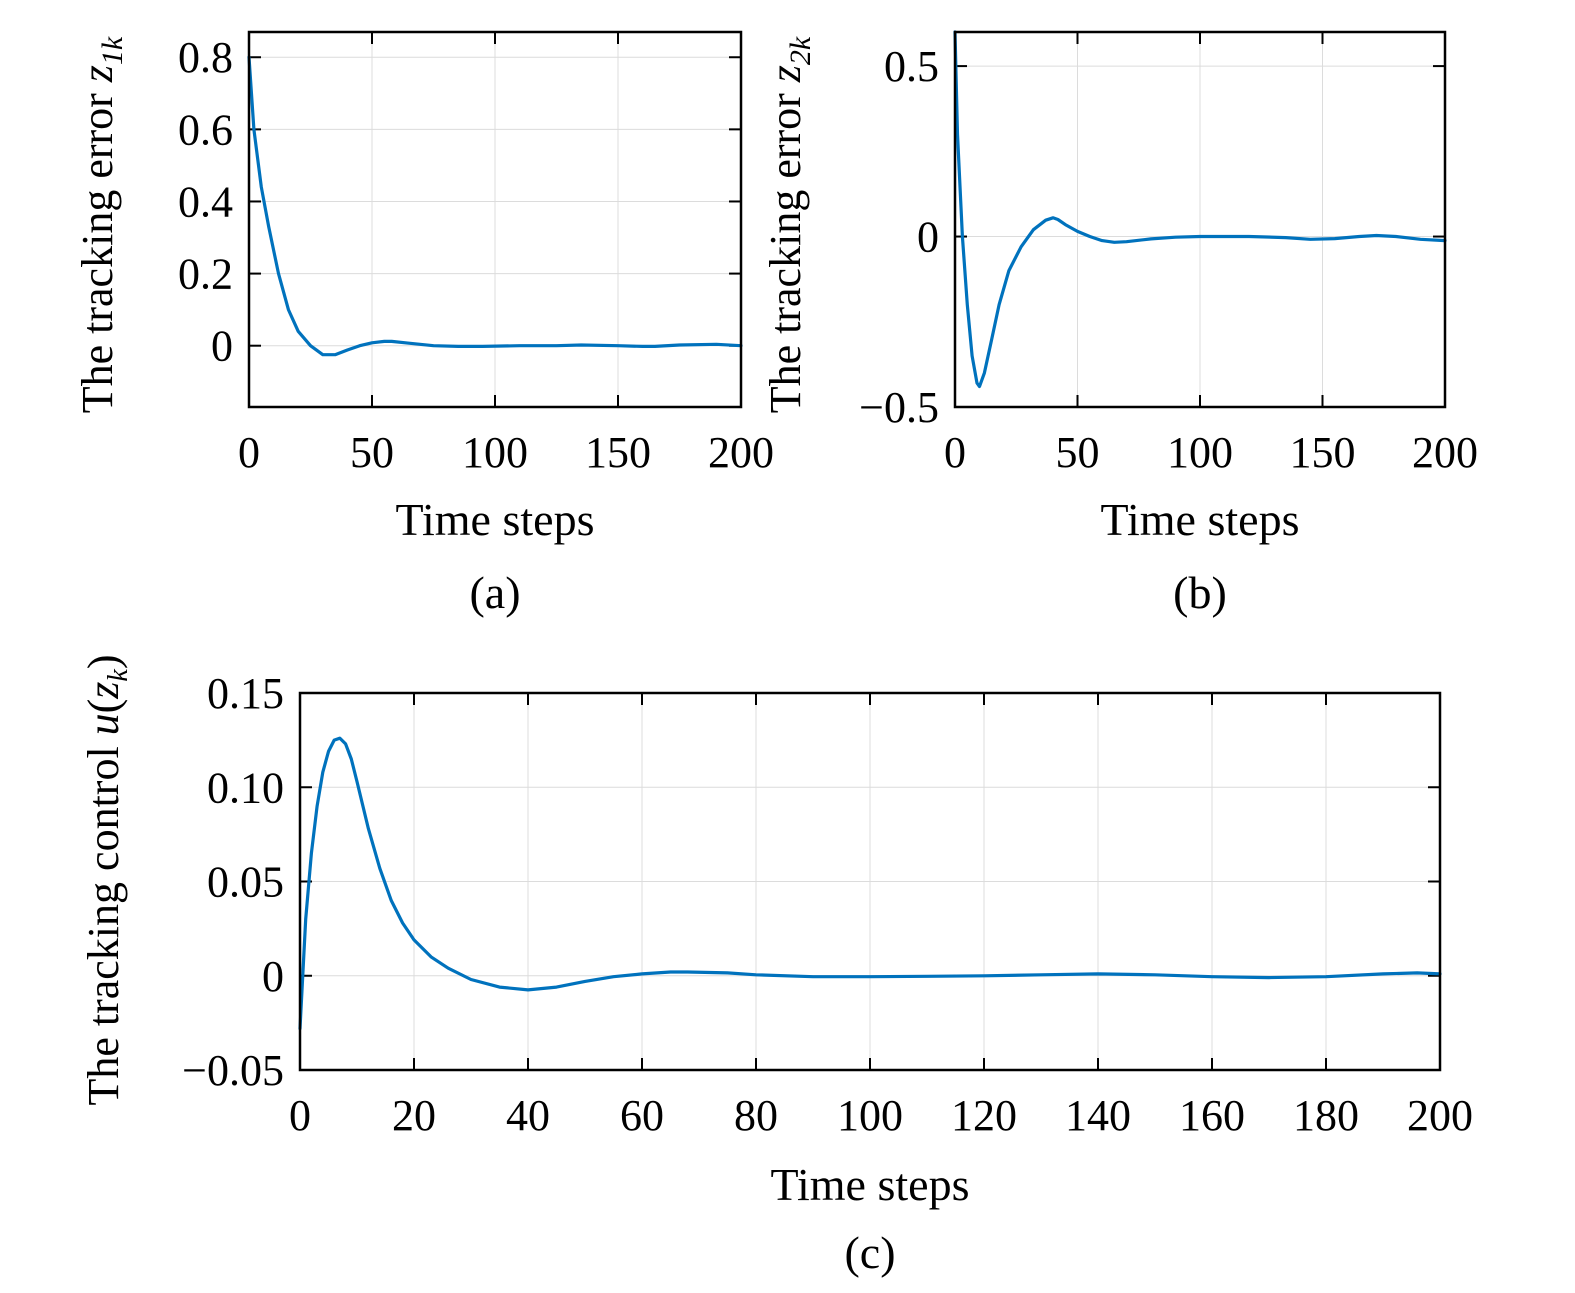  What do you see at coordinates (1200, 592) in the screenshot?
I see `panel-caption: (b)` at bounding box center [1200, 592].